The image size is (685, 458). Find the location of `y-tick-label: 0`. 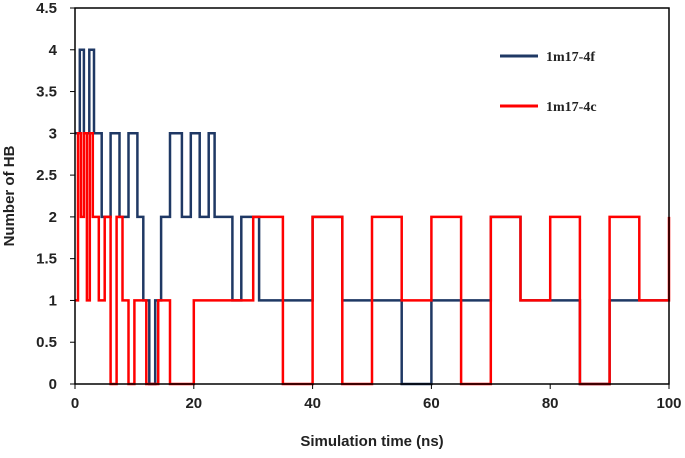

y-tick-label: 0 is located at coordinates (53, 384).